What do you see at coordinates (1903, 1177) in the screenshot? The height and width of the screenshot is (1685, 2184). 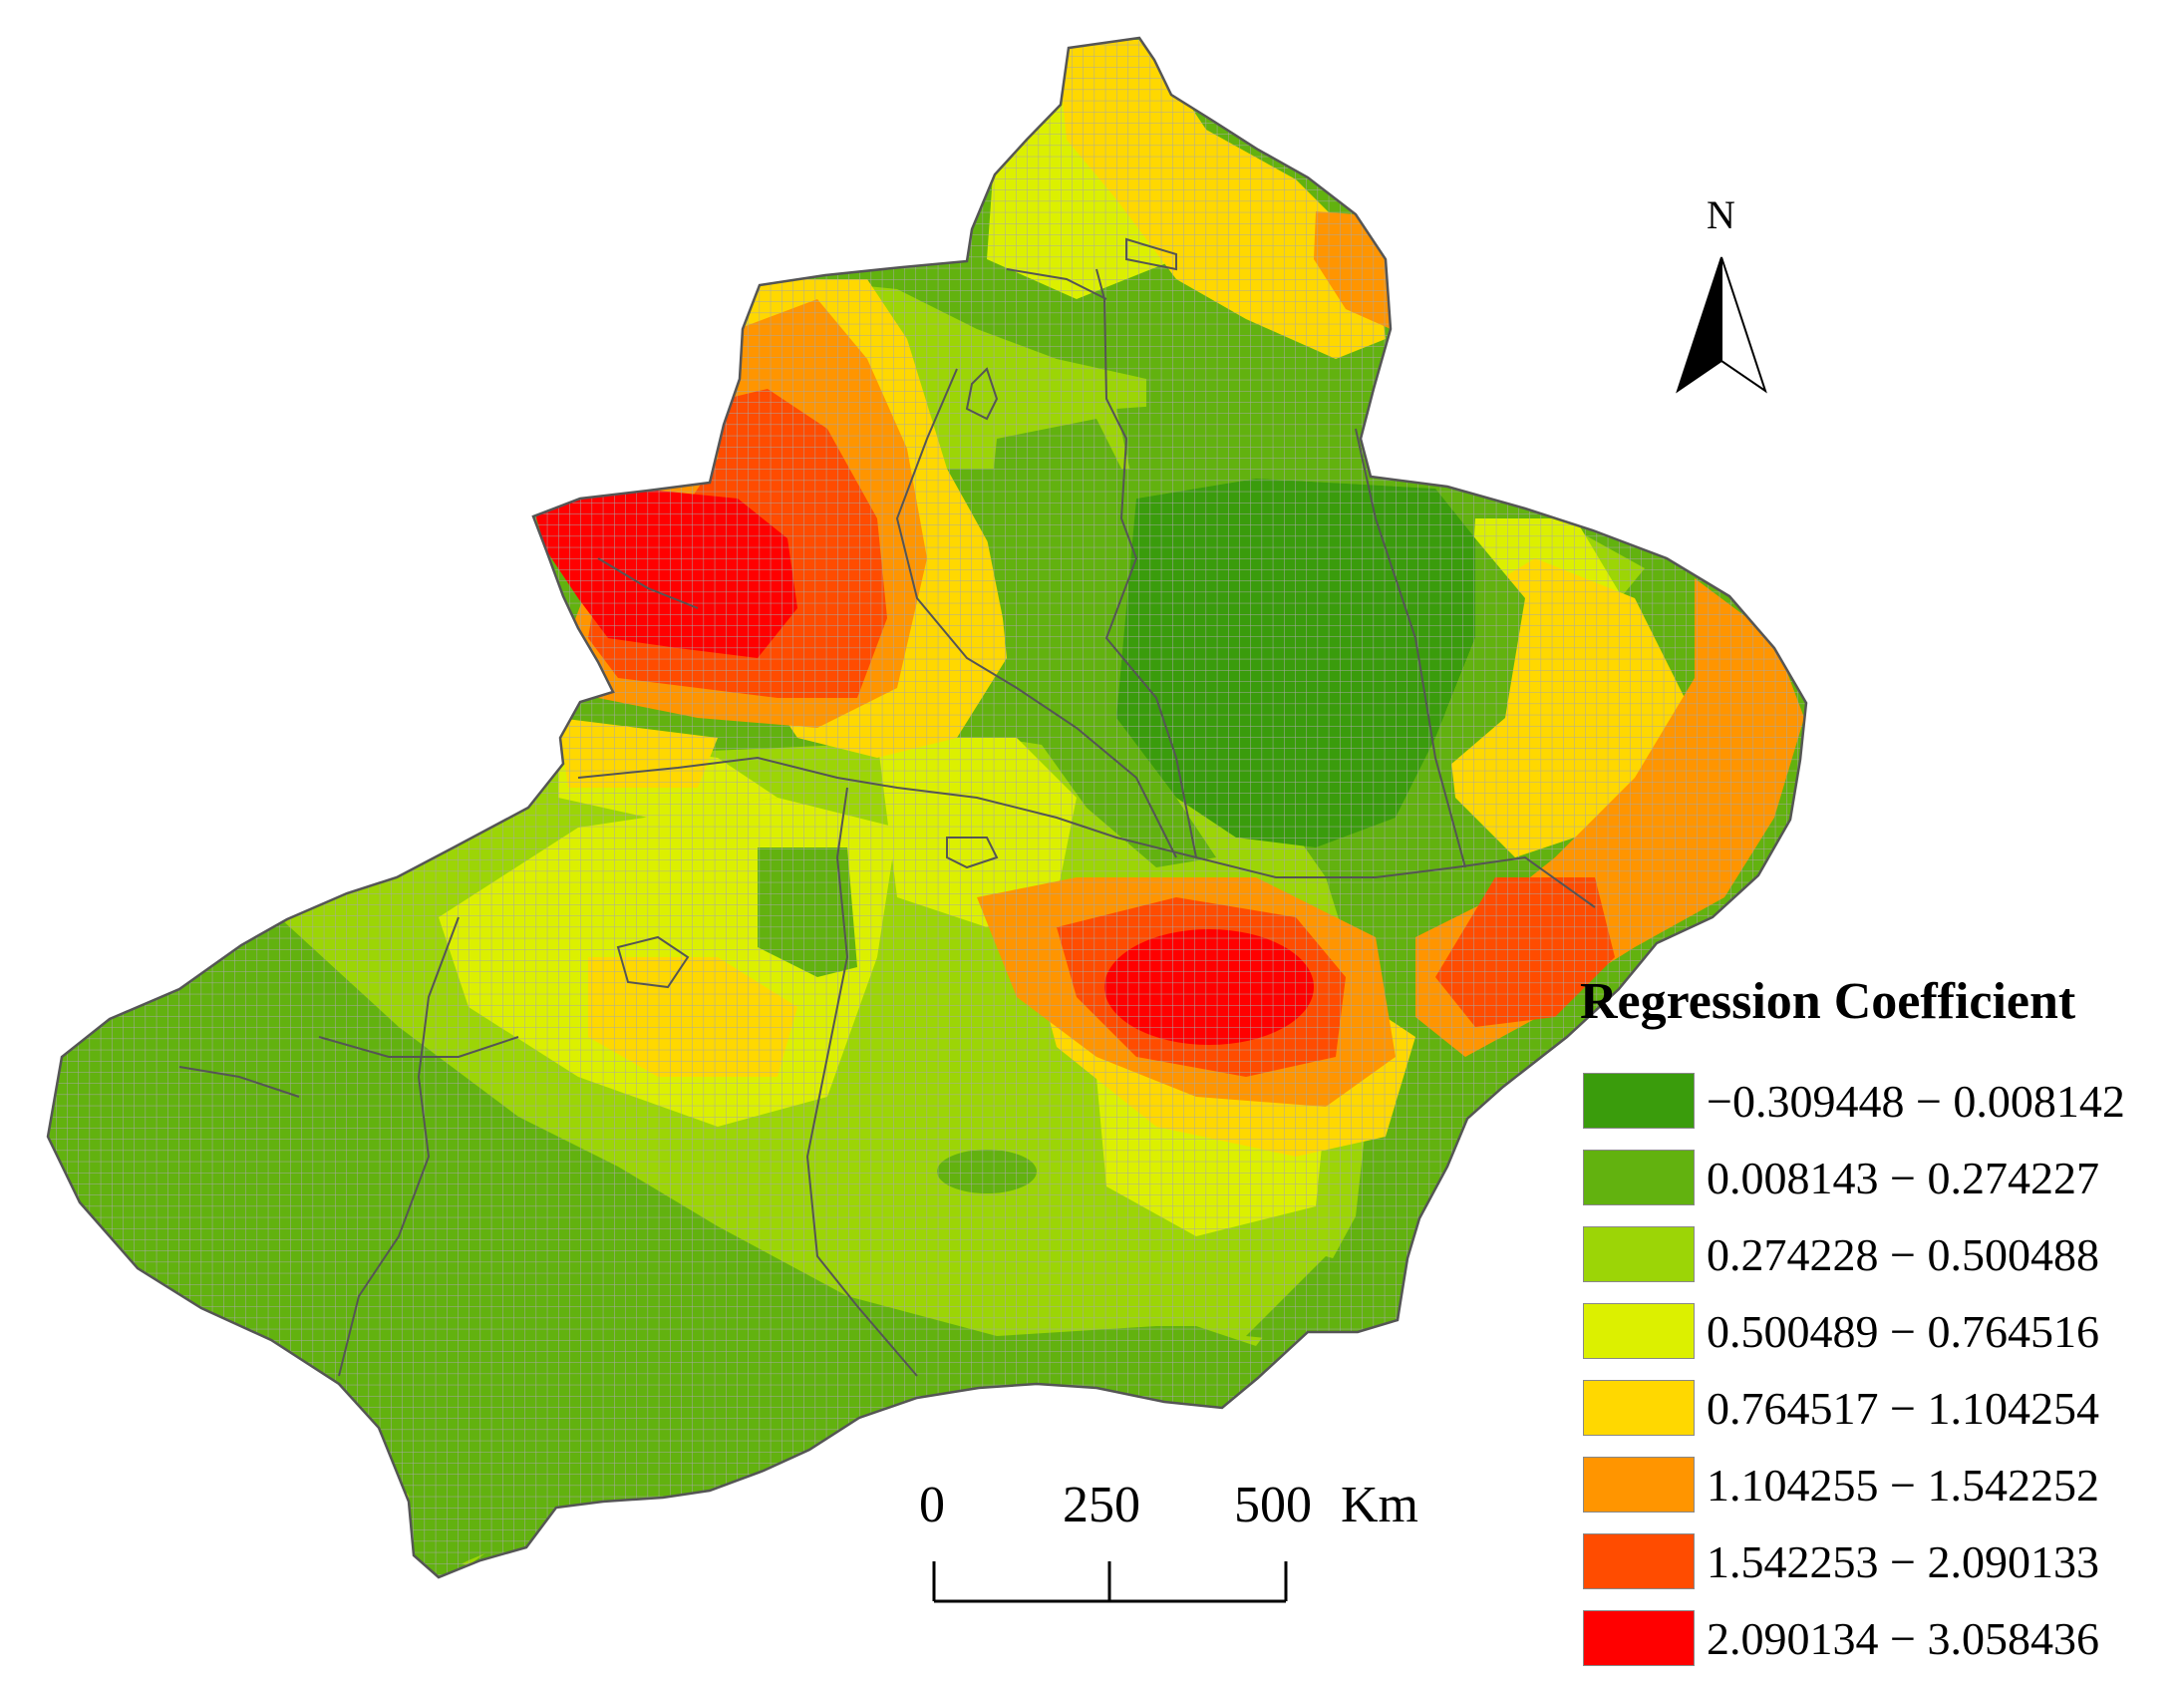 I see `legend-label: 0.008143 − 0.274227` at bounding box center [1903, 1177].